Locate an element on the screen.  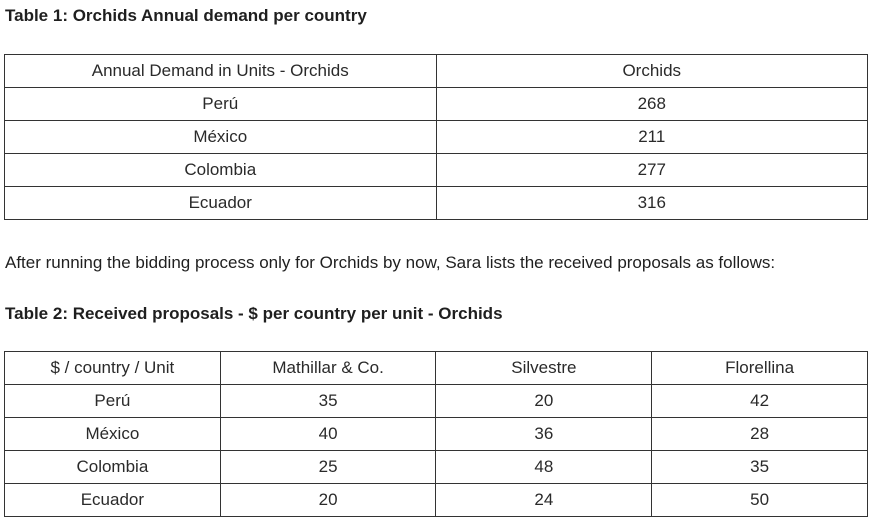
table-row: Perú 268 is located at coordinates (436, 104).